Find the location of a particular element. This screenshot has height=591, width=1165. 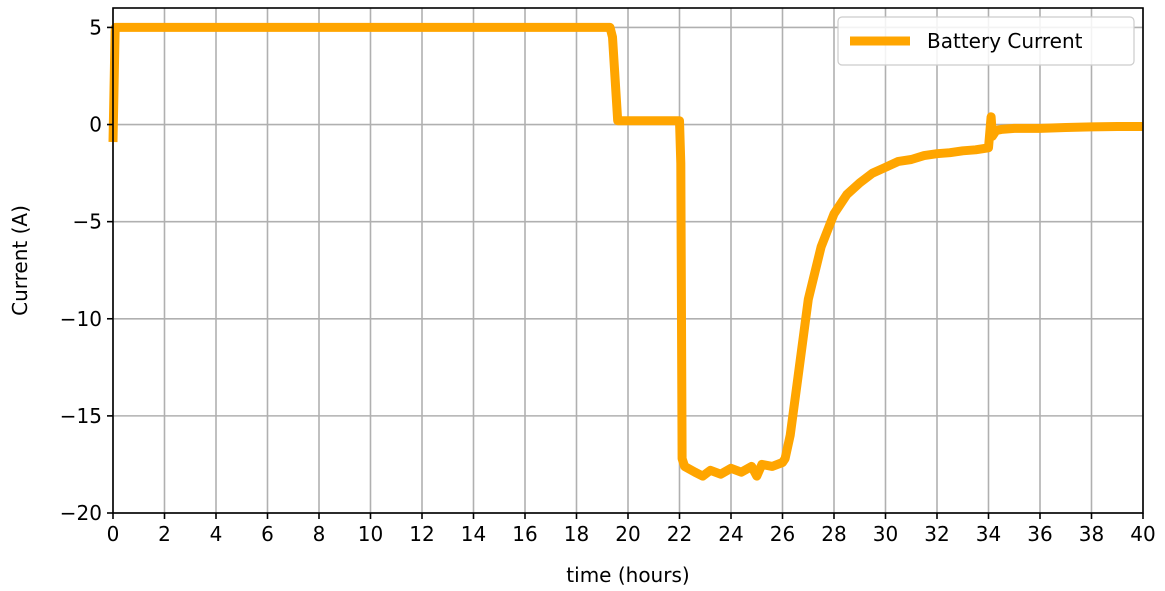

x-tick-label: 16 is located at coordinates (524, 534).